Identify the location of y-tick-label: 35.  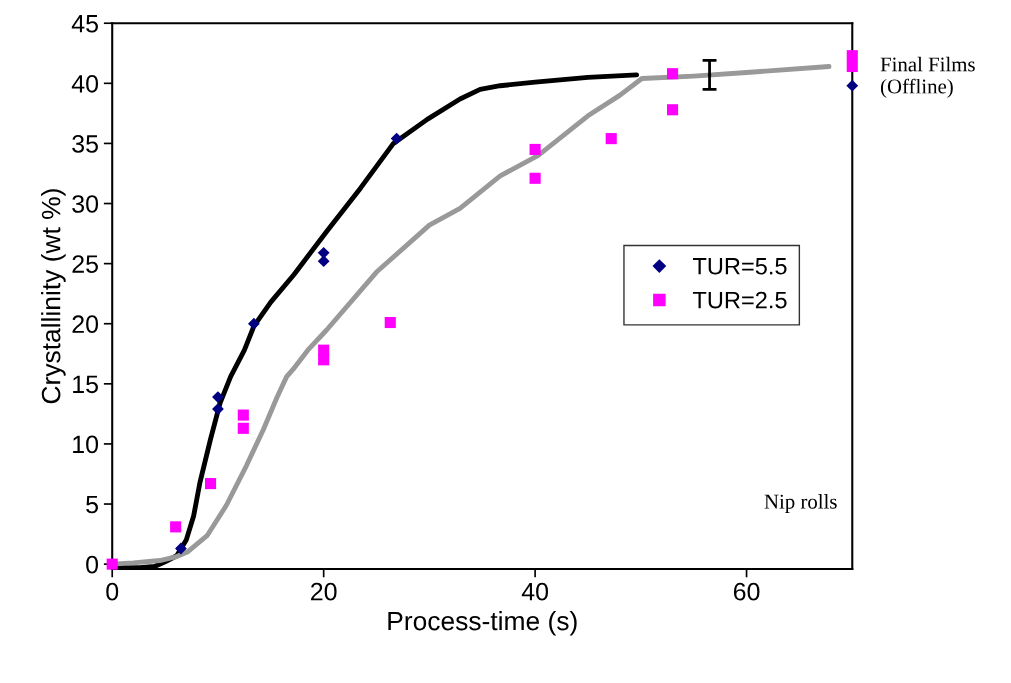
(85, 144).